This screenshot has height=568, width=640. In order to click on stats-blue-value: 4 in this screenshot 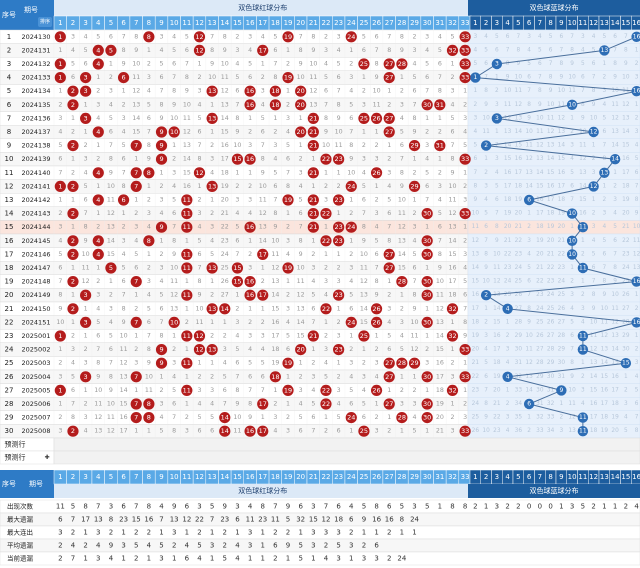, I will do `click(636, 507)`.